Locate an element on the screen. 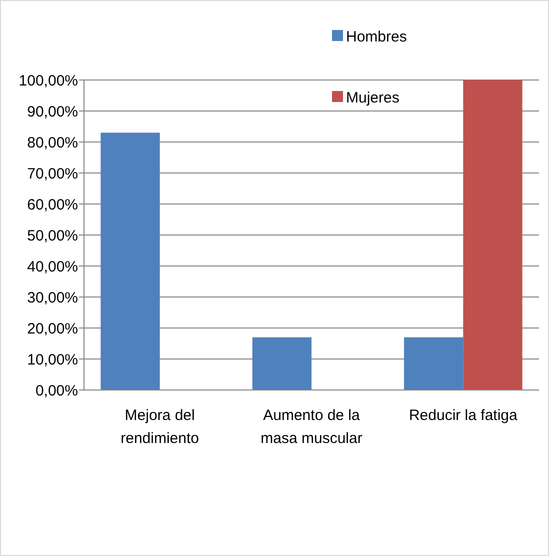 The image size is (549, 556). y-tick-label: 10,00% is located at coordinates (52, 359).